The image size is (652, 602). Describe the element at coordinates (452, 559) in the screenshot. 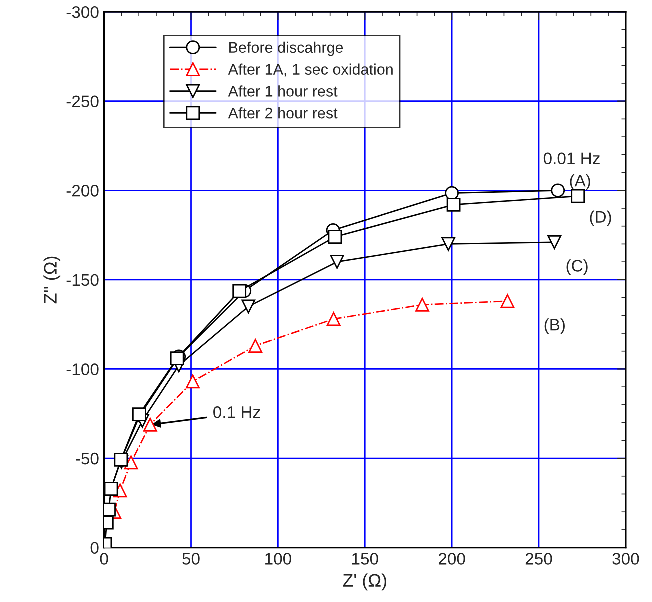

I see `x-tick-label: 200` at that location.